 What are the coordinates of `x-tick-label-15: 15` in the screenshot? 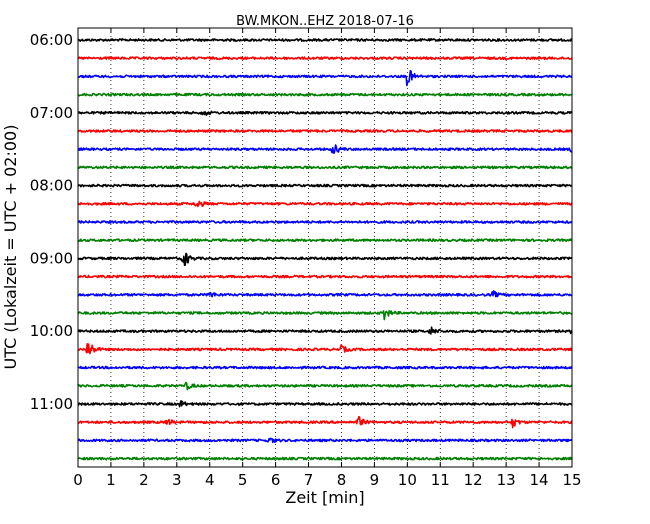 It's located at (571, 480).